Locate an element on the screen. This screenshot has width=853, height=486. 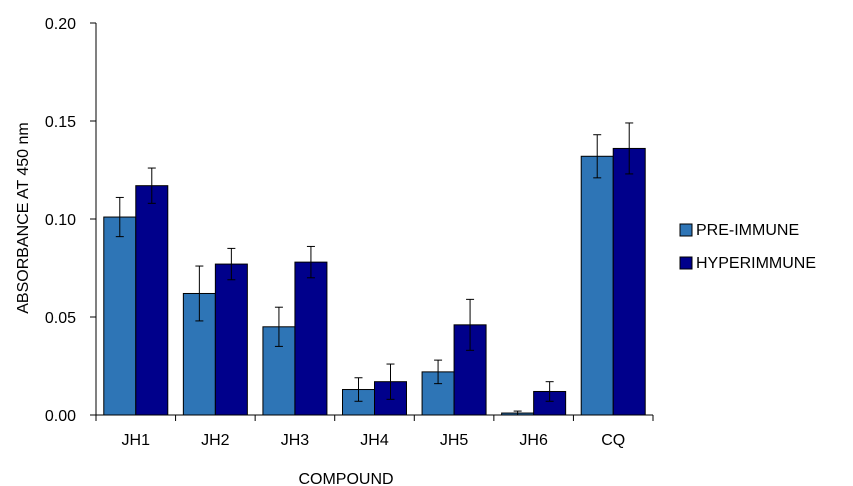
y-tick-label: 0.20 is located at coordinates (60, 24).